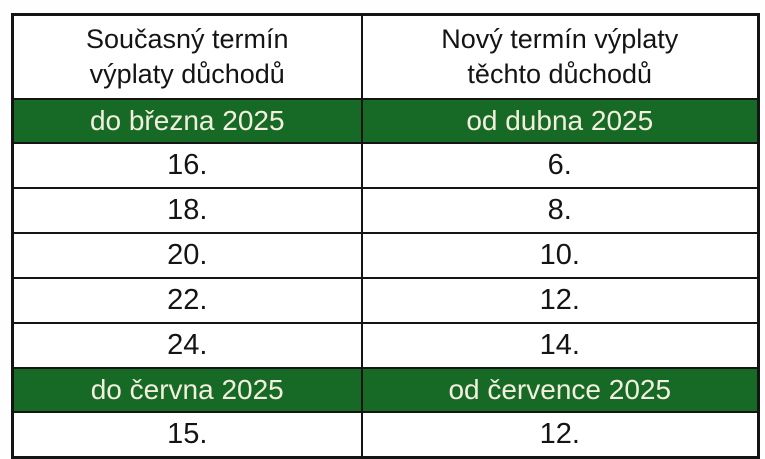 The image size is (765, 459). Describe the element at coordinates (187, 300) in the screenshot. I see `date-cell: 22.` at that location.